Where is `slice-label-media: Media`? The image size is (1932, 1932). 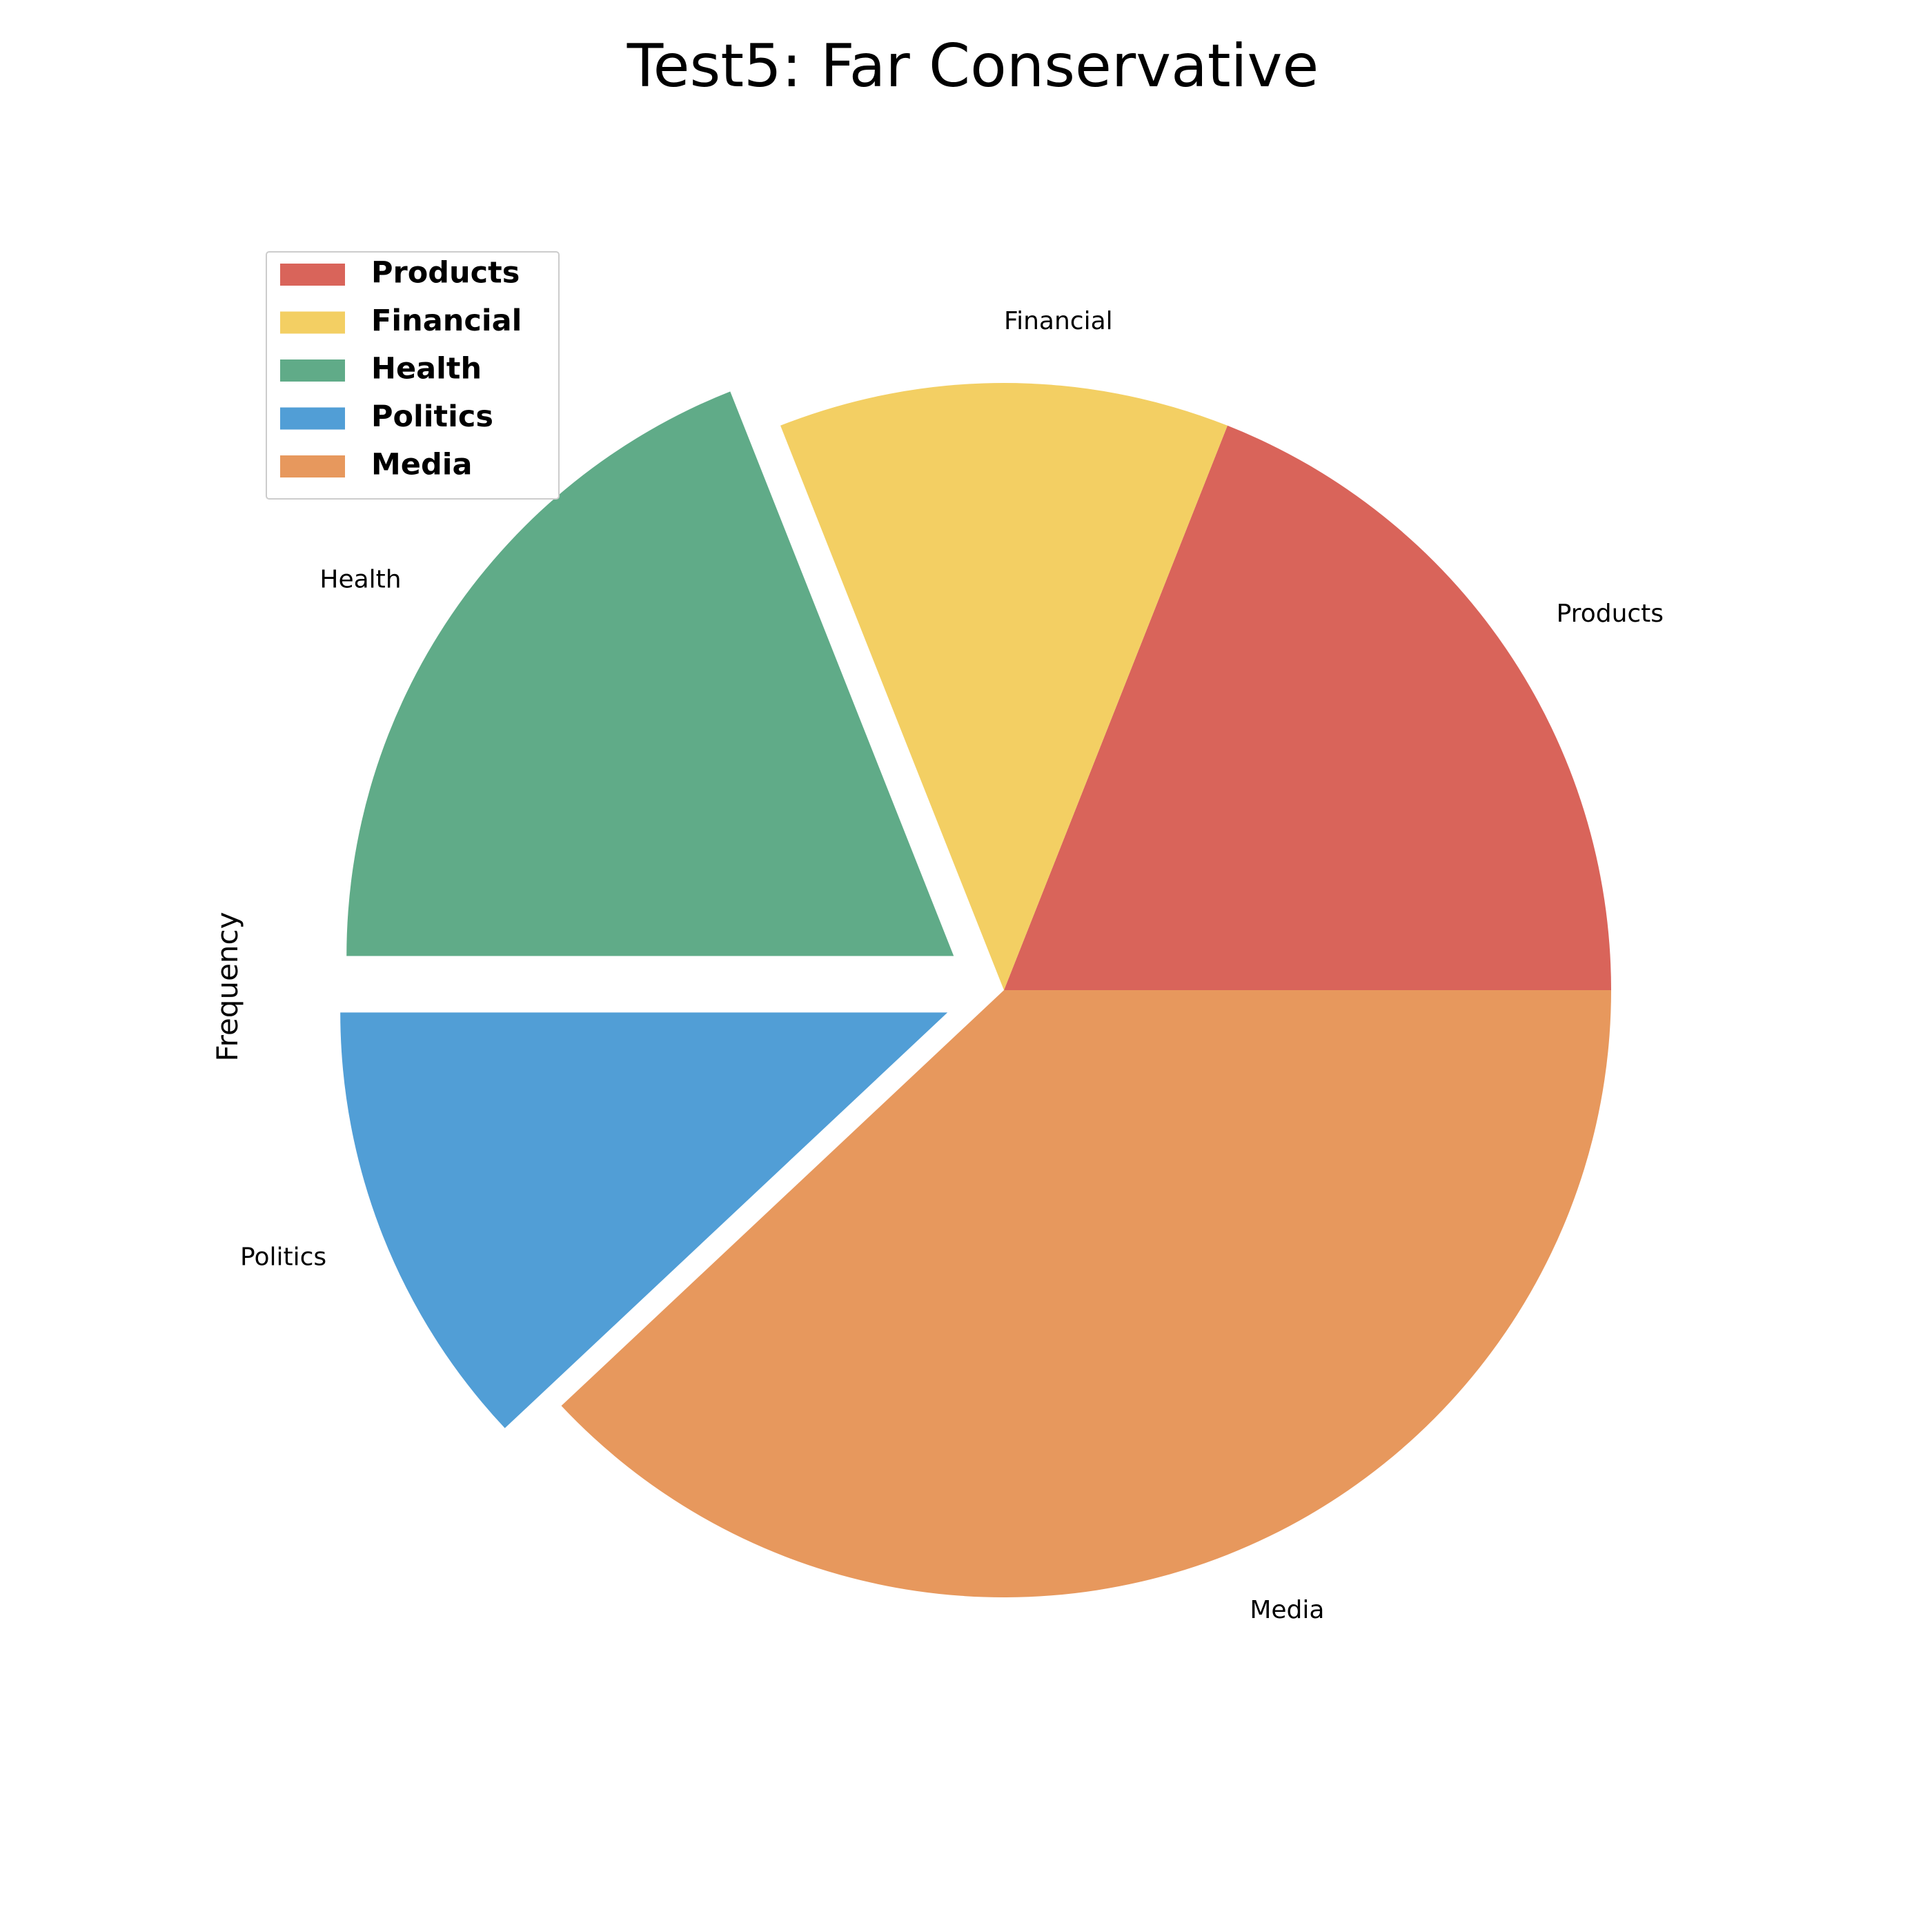 slice-label-media: Media is located at coordinates (1287, 1610).